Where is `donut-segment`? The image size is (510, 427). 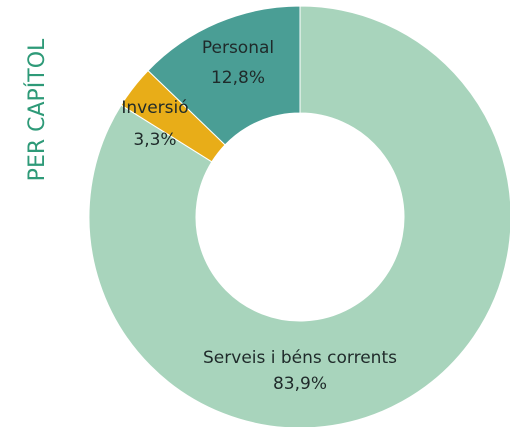
donut-segment is located at coordinates (224, 75).